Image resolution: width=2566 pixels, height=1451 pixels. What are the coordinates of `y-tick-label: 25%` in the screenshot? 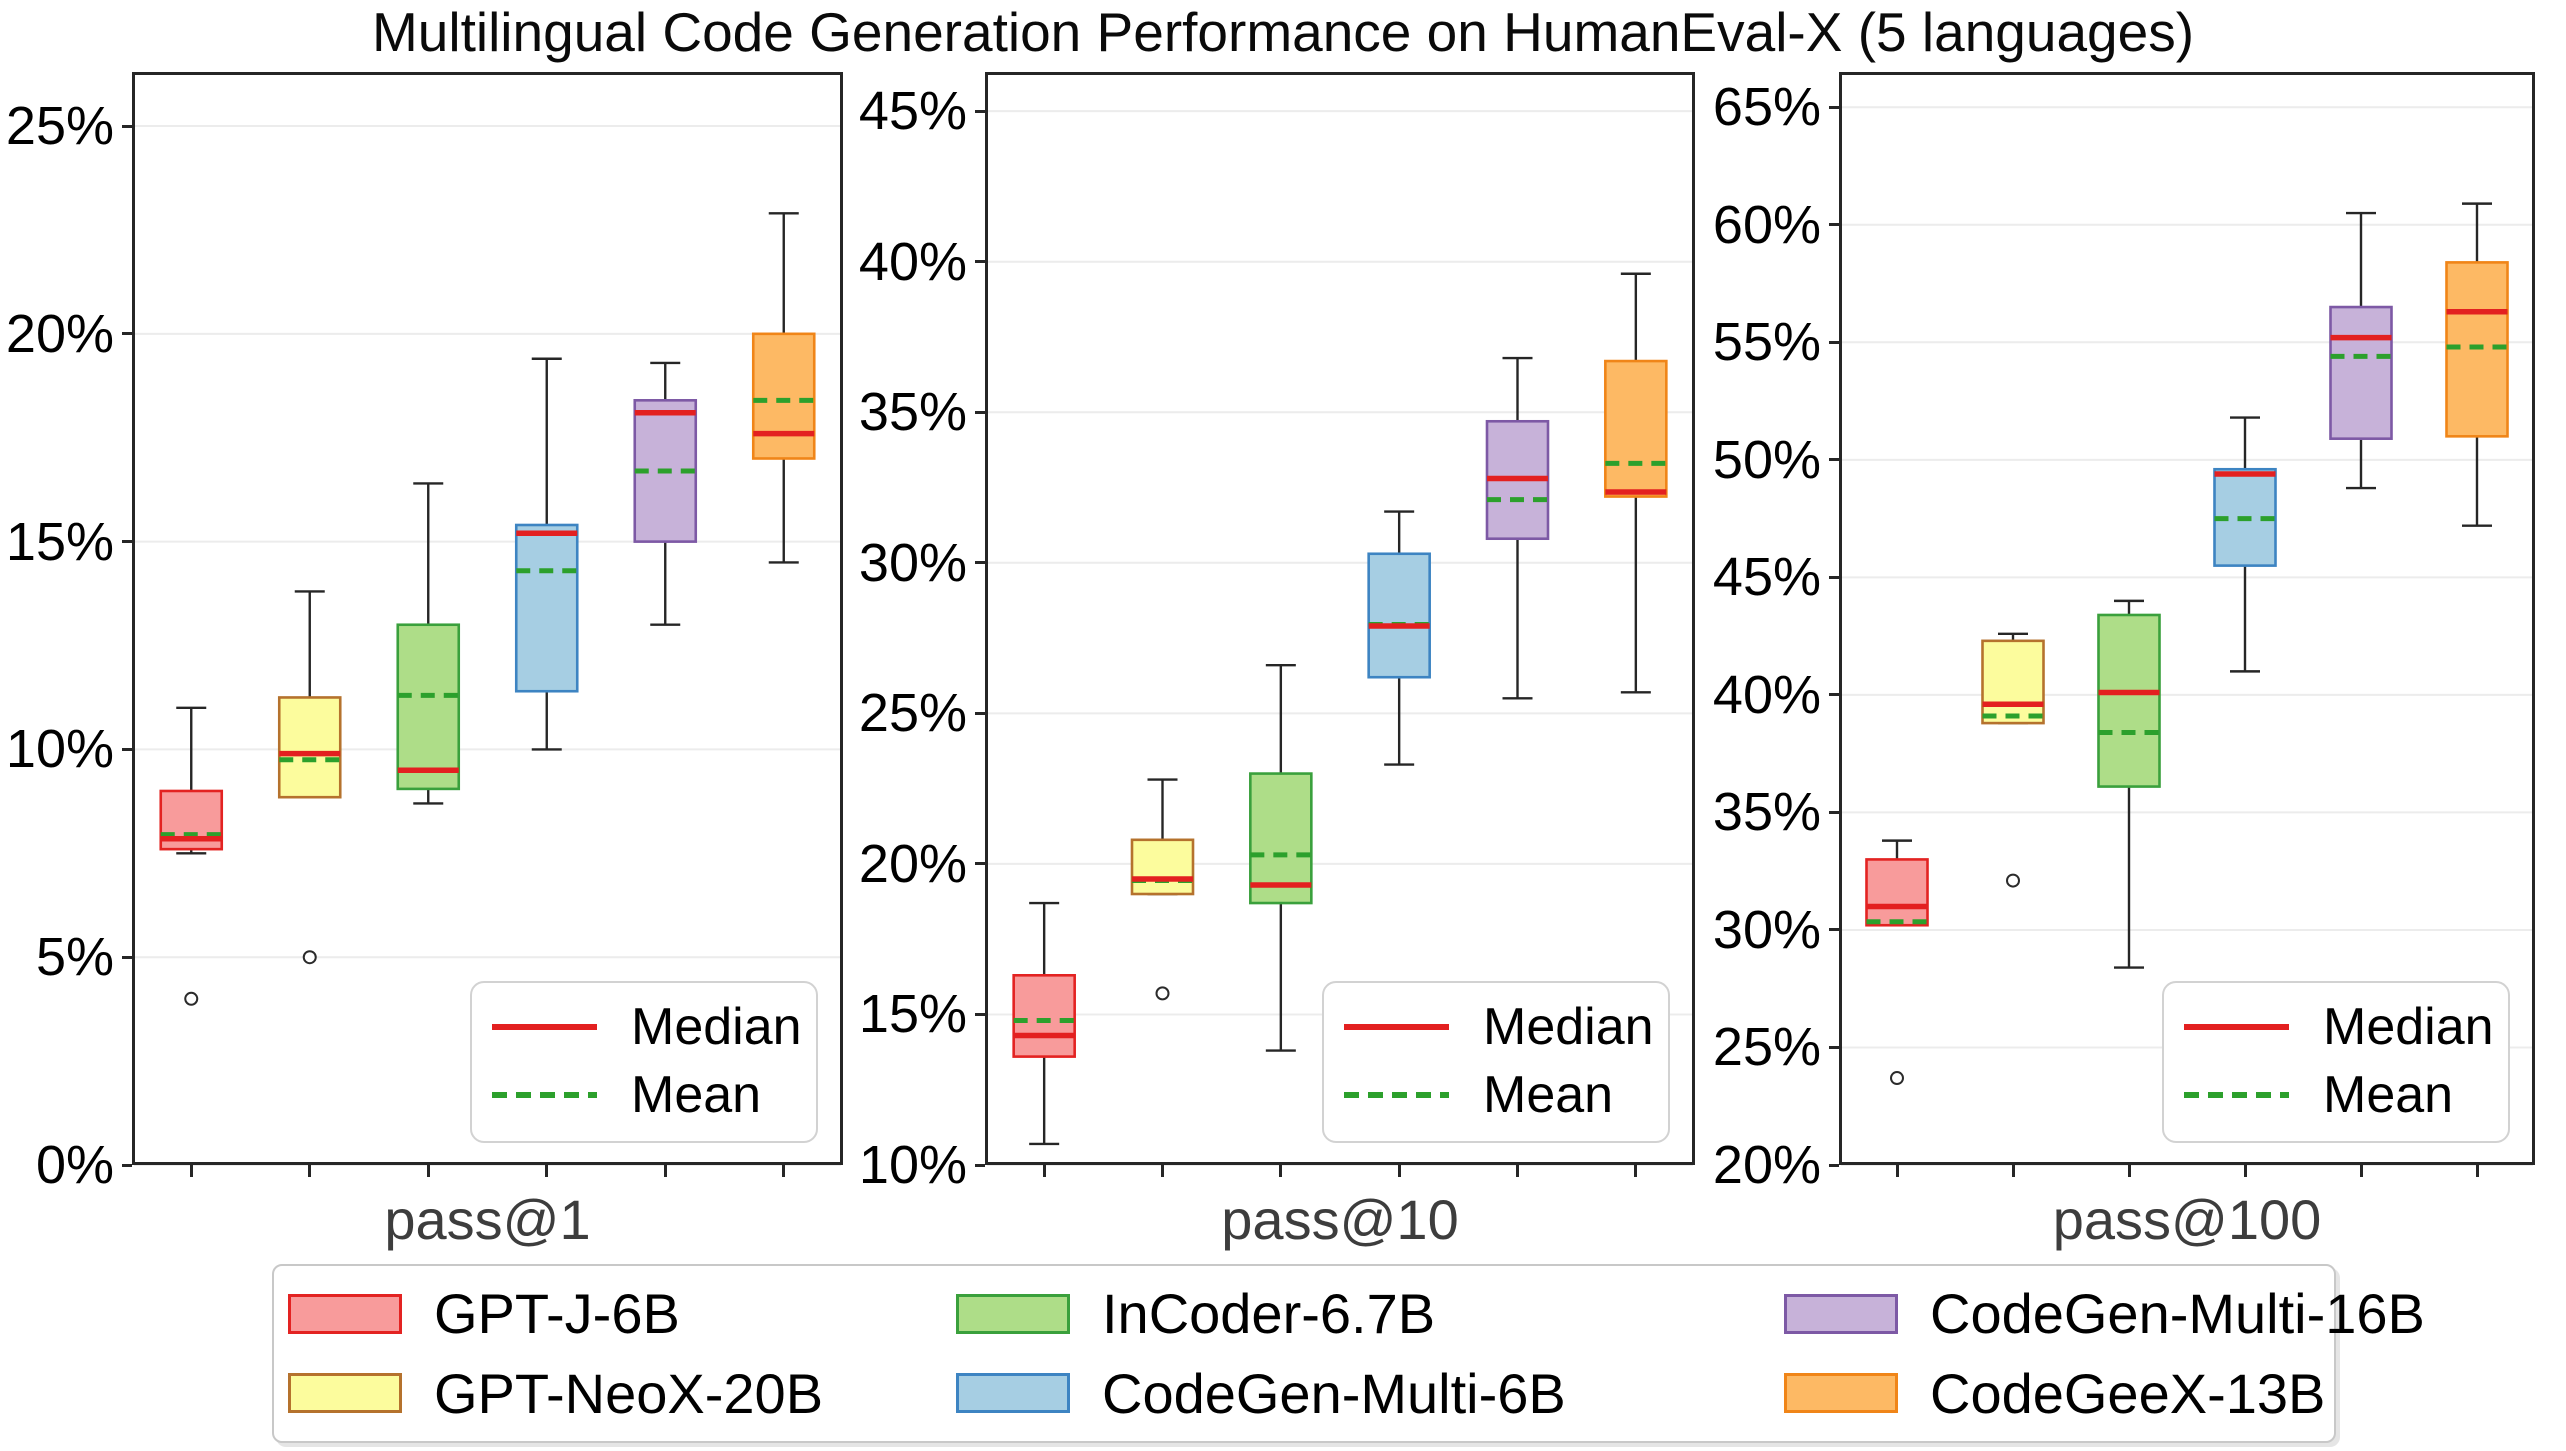 It's located at (59, 126).